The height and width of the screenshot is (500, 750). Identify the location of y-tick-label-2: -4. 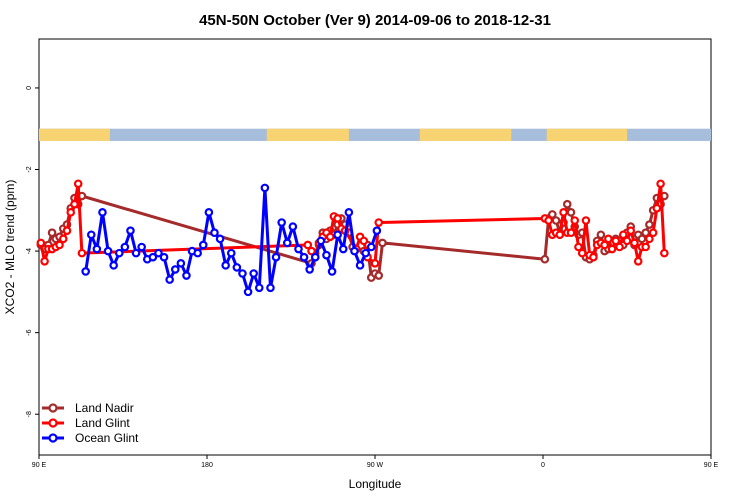
(29, 251).